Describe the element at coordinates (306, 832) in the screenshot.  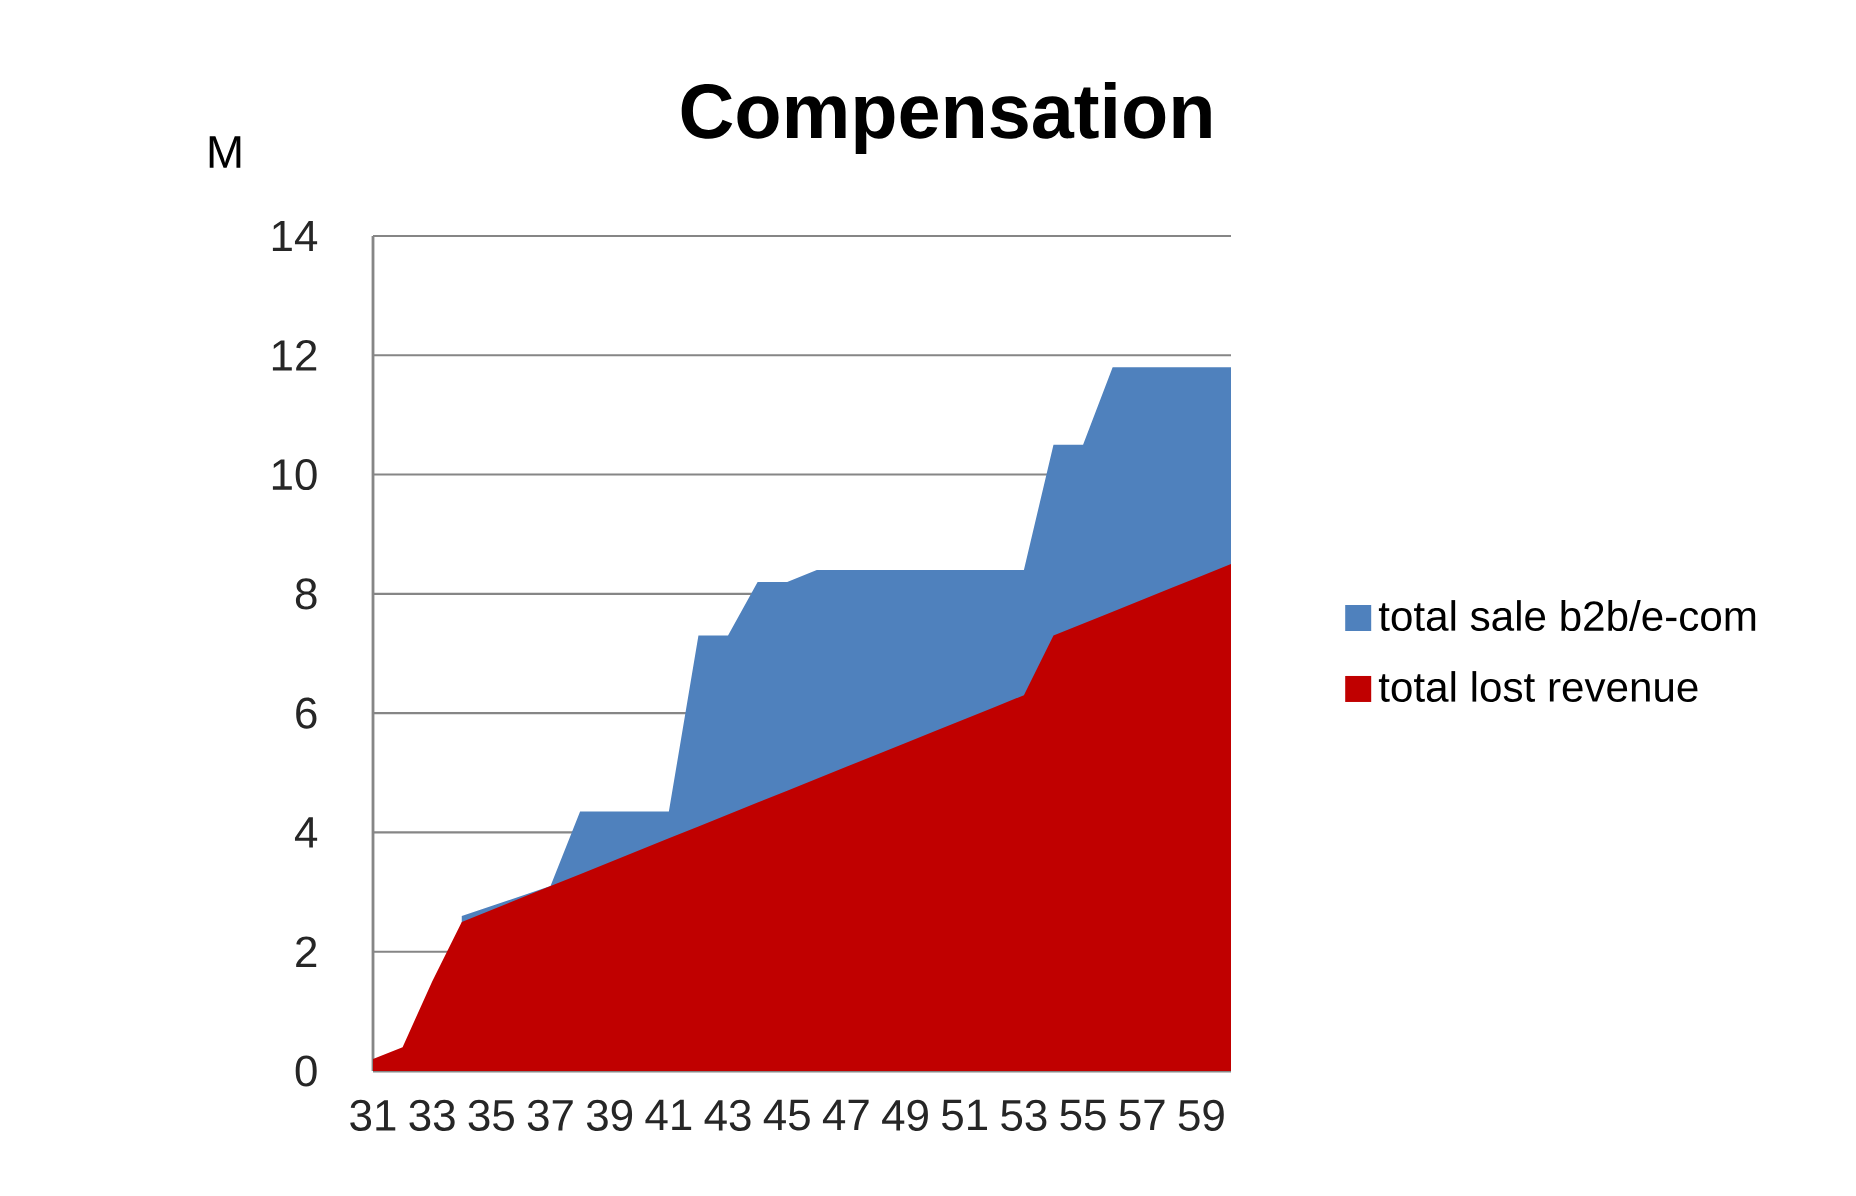
I see `y-tick-label: 4` at that location.